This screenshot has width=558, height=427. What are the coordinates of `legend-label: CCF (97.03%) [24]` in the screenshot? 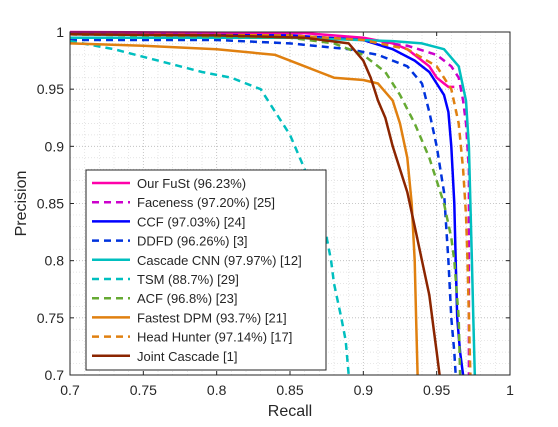 It's located at (191, 221).